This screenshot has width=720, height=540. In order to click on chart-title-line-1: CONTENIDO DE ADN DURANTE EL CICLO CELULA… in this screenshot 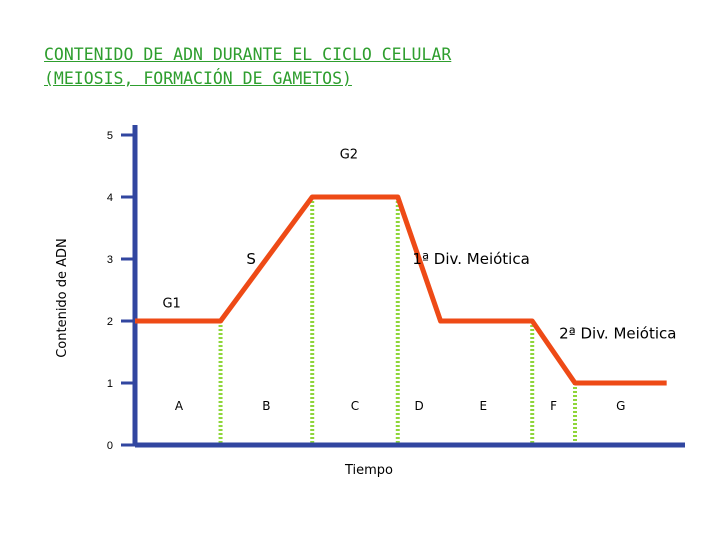, I will do `click(248, 54)`.